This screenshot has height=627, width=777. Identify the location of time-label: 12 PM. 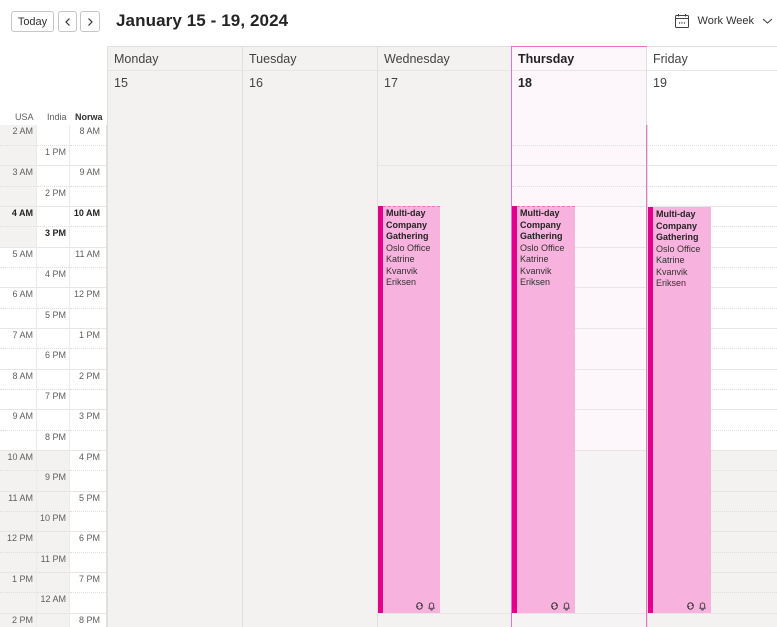
(19, 538).